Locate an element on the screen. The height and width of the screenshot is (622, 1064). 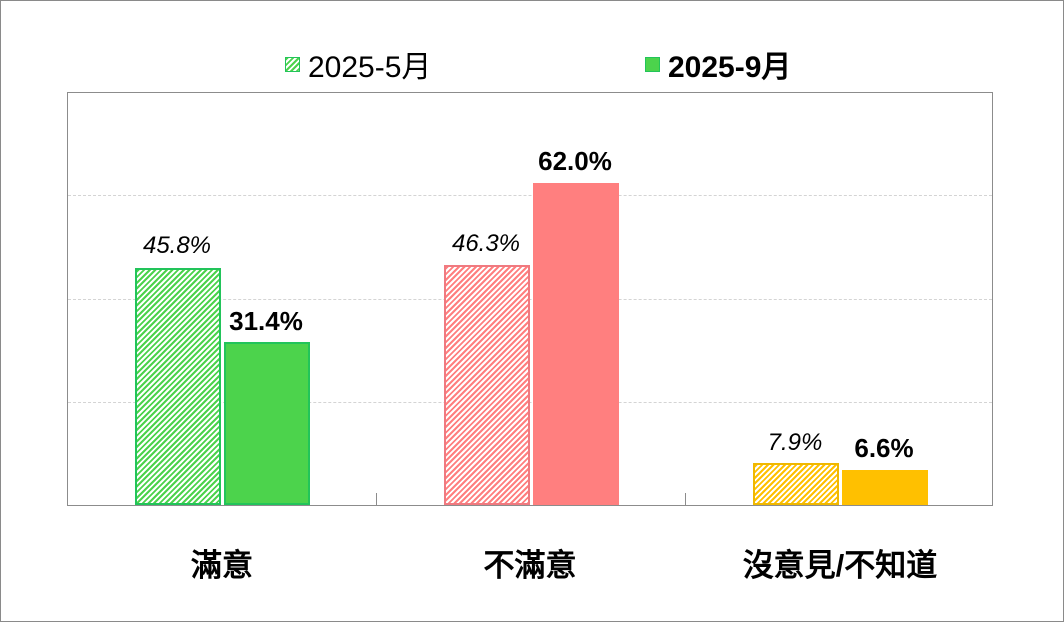
legend: 2025-5月 2025-9月 is located at coordinates (532, 63).